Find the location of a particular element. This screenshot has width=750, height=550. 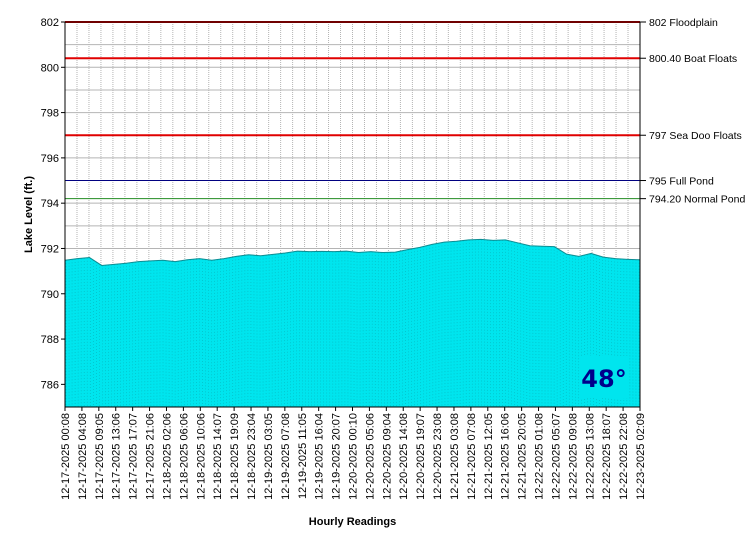

x-tick-label: 12-20-2025 23:08 is located at coordinates (438, 456).